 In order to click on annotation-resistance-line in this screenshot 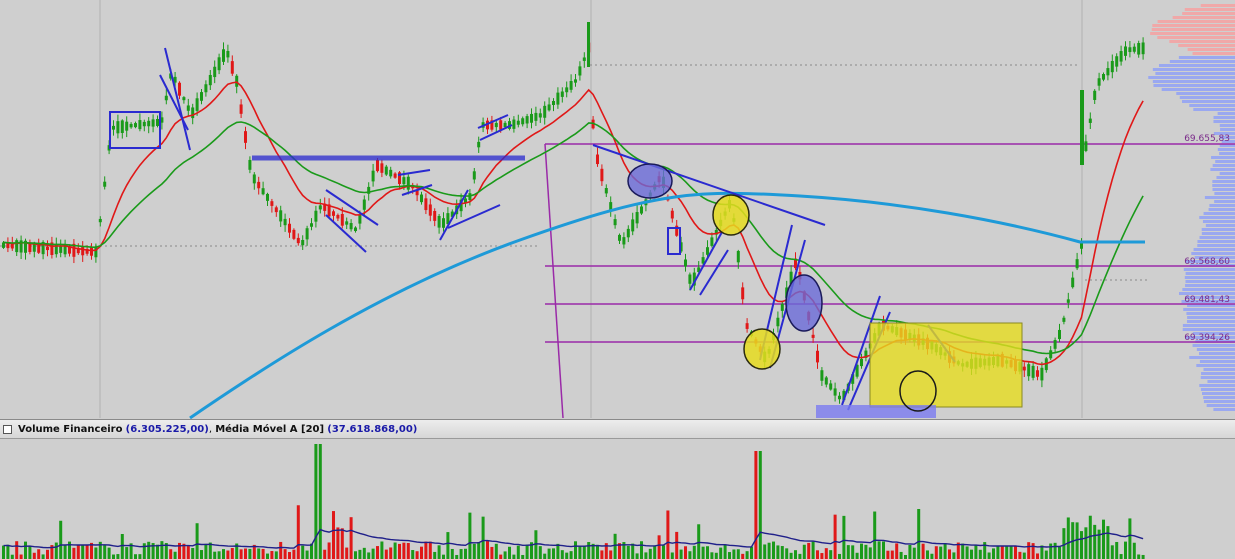, I will do `click(709, 185)`.